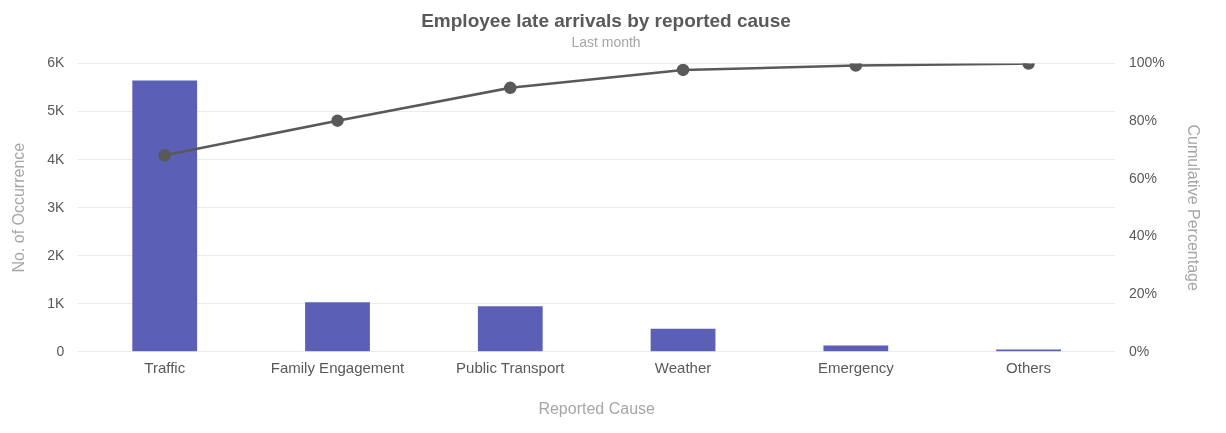  What do you see at coordinates (606, 42) in the screenshot?
I see `chart-subtitle: Last month` at bounding box center [606, 42].